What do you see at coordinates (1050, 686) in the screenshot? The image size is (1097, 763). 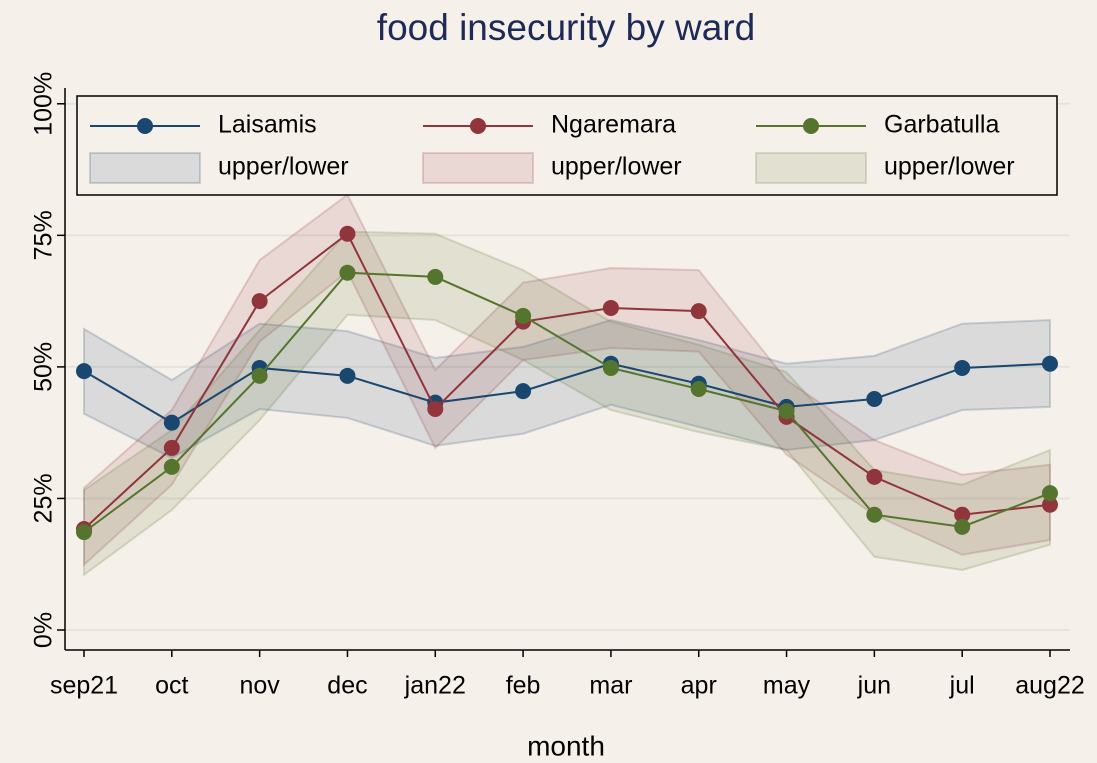 I see `x-tick-label: aug22` at bounding box center [1050, 686].